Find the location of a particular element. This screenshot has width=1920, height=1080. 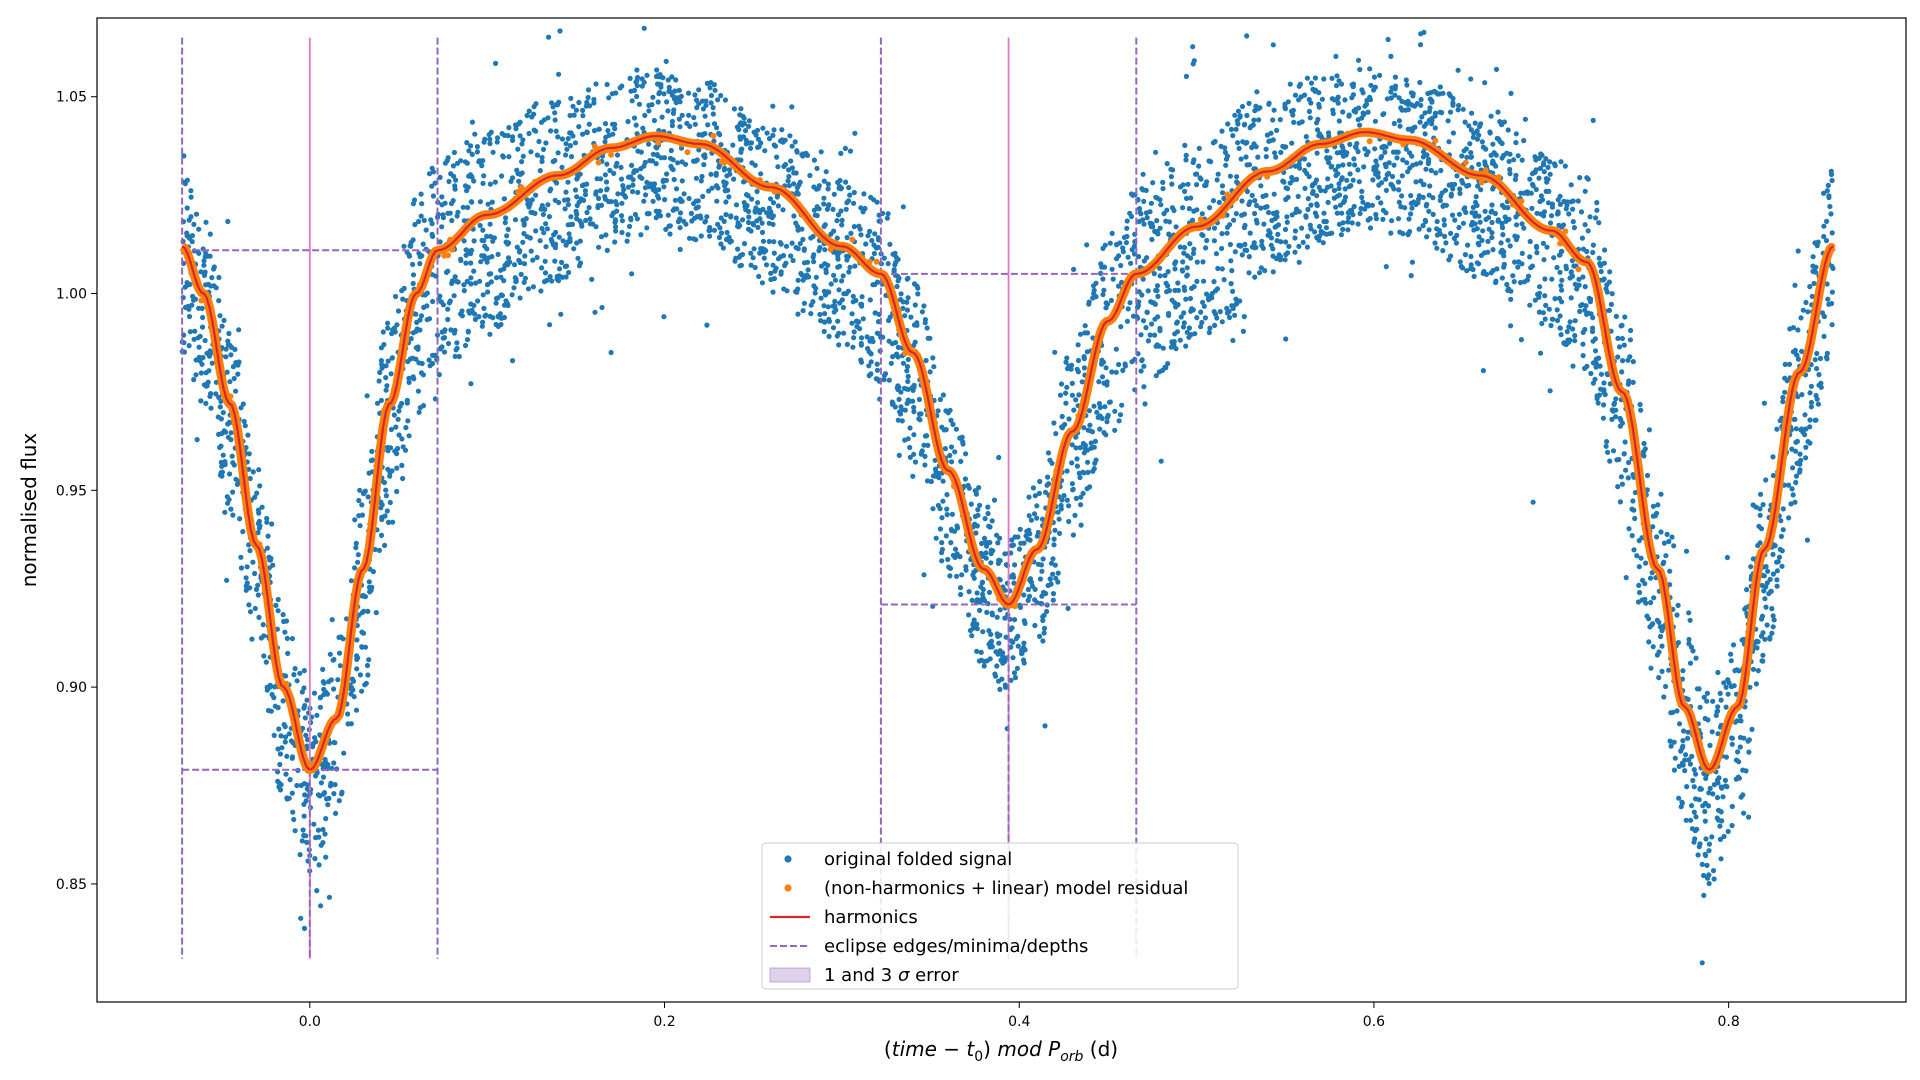

legend-entry: harmonics is located at coordinates (844, 917).